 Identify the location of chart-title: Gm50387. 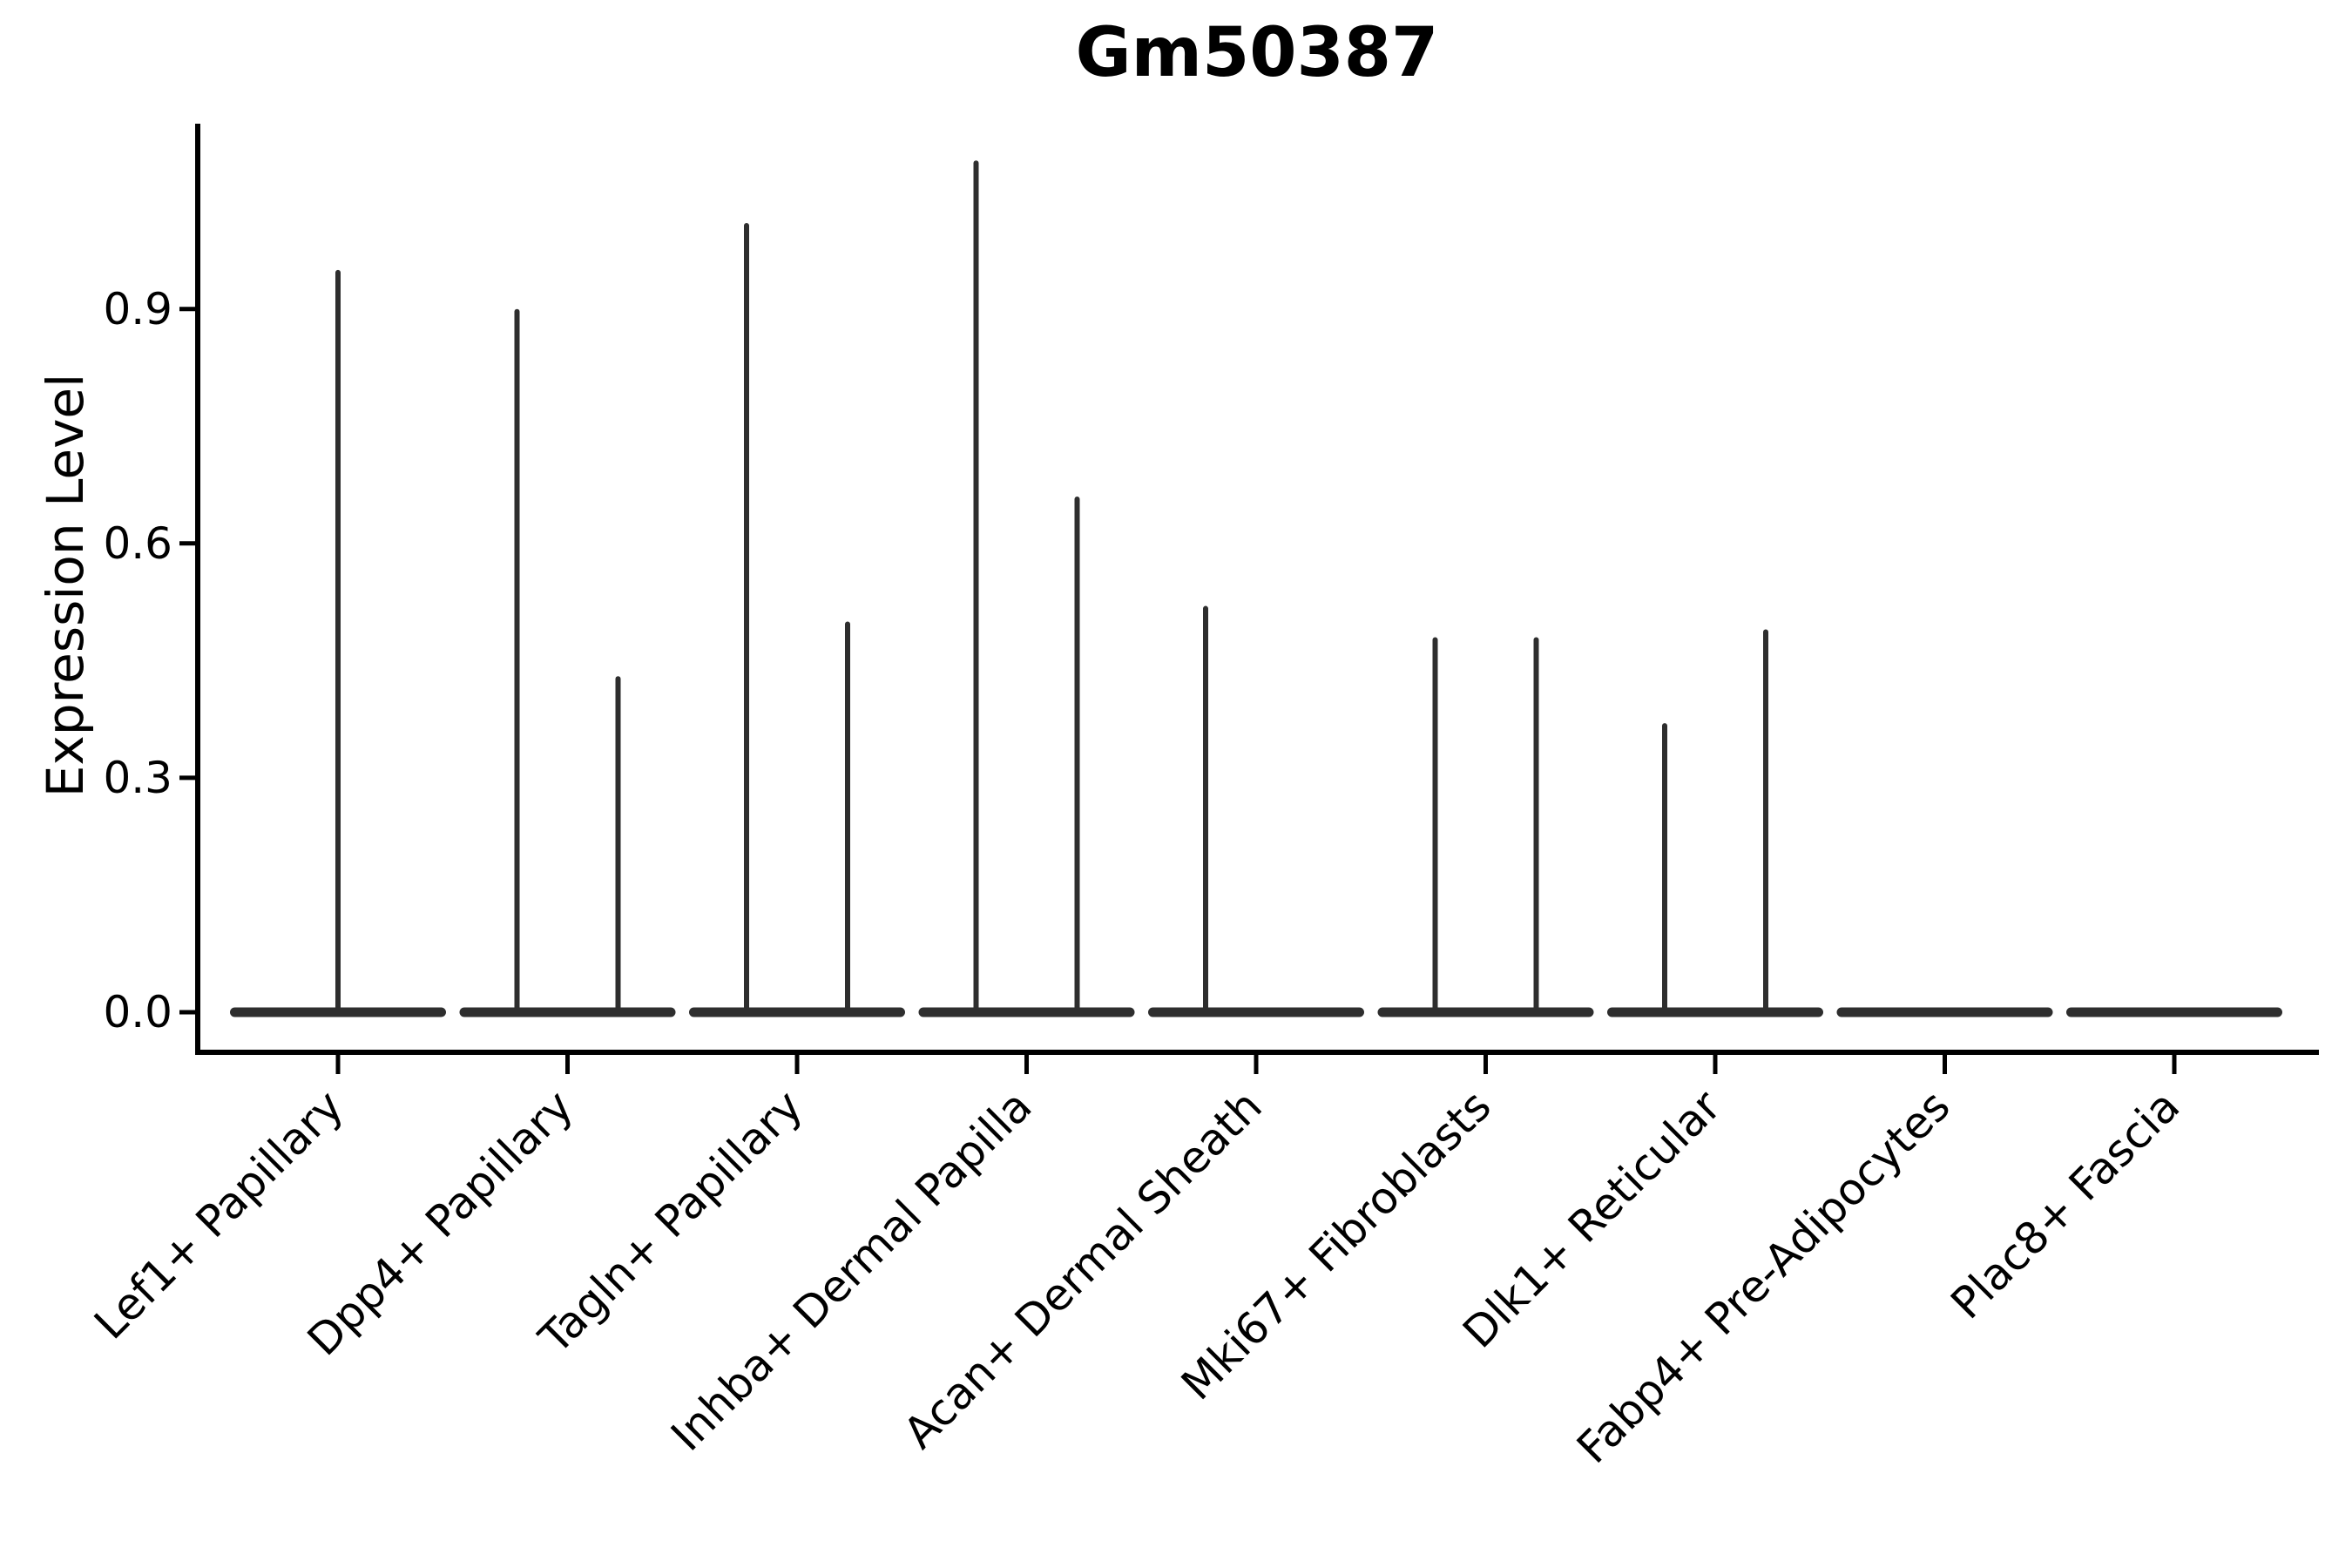
(1257, 53).